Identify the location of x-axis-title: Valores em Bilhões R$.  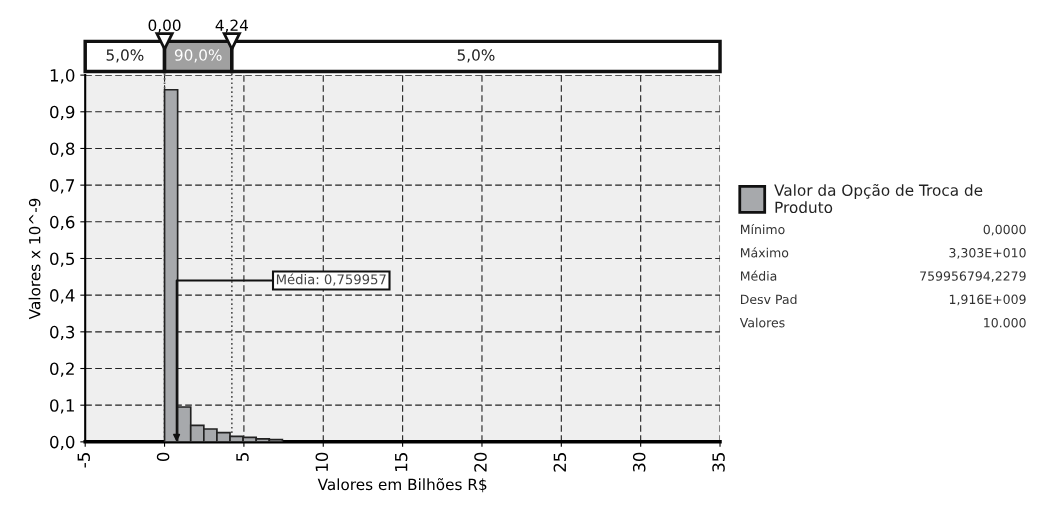
(402, 485).